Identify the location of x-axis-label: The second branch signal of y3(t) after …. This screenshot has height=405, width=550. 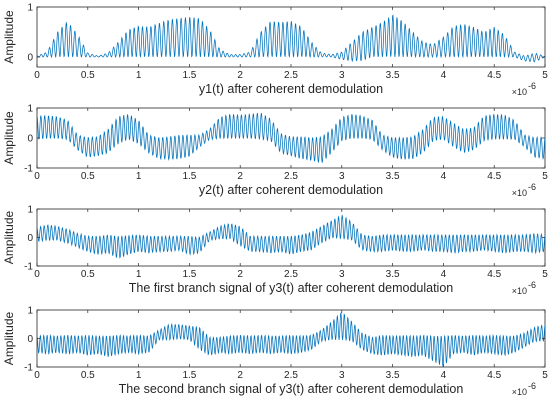
(291, 389).